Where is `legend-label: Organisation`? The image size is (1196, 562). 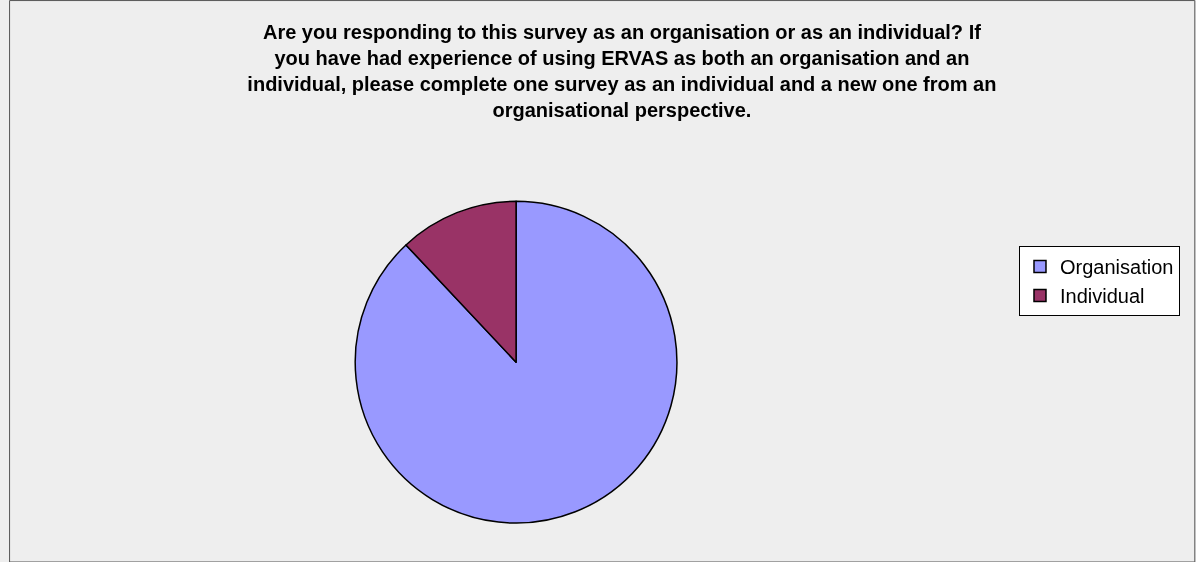 legend-label: Organisation is located at coordinates (1116, 267).